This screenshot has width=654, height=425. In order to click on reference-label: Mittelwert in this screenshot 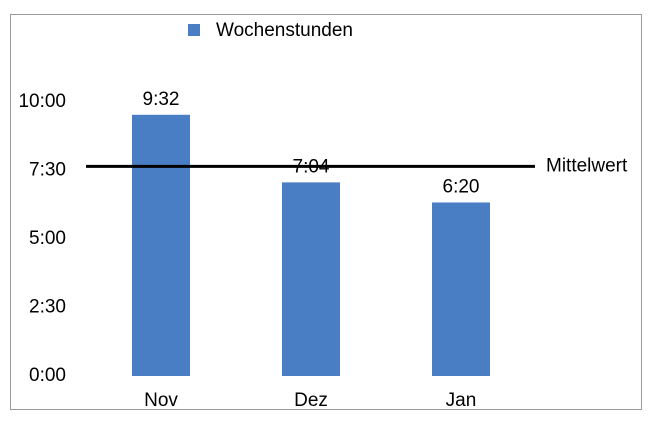, I will do `click(587, 165)`.